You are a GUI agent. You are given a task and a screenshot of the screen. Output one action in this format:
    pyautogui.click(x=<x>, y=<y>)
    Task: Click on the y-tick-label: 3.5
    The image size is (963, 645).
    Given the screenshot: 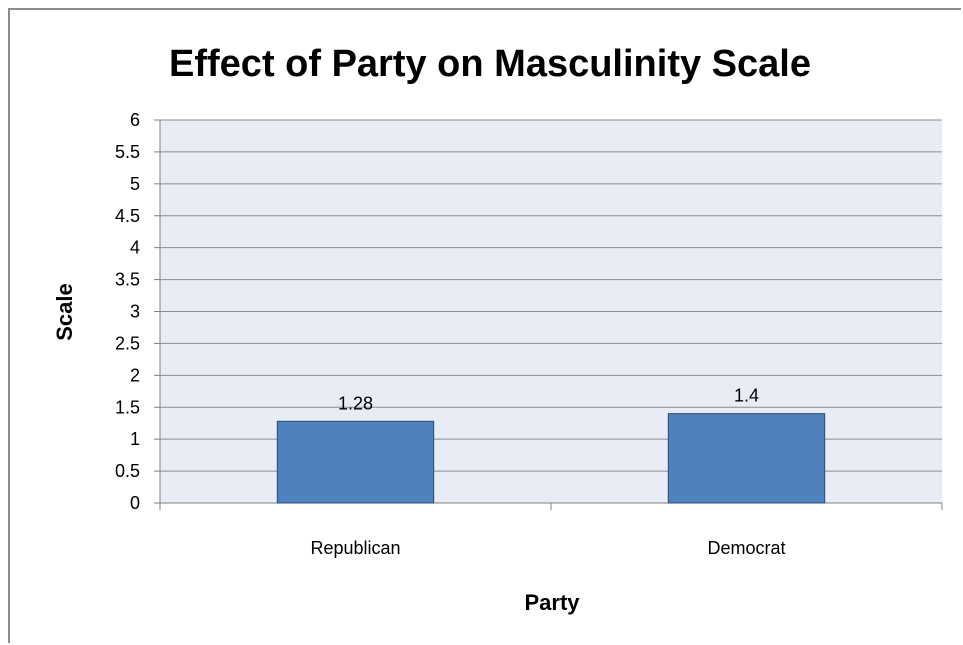 What is the action you would take?
    pyautogui.click(x=127, y=280)
    